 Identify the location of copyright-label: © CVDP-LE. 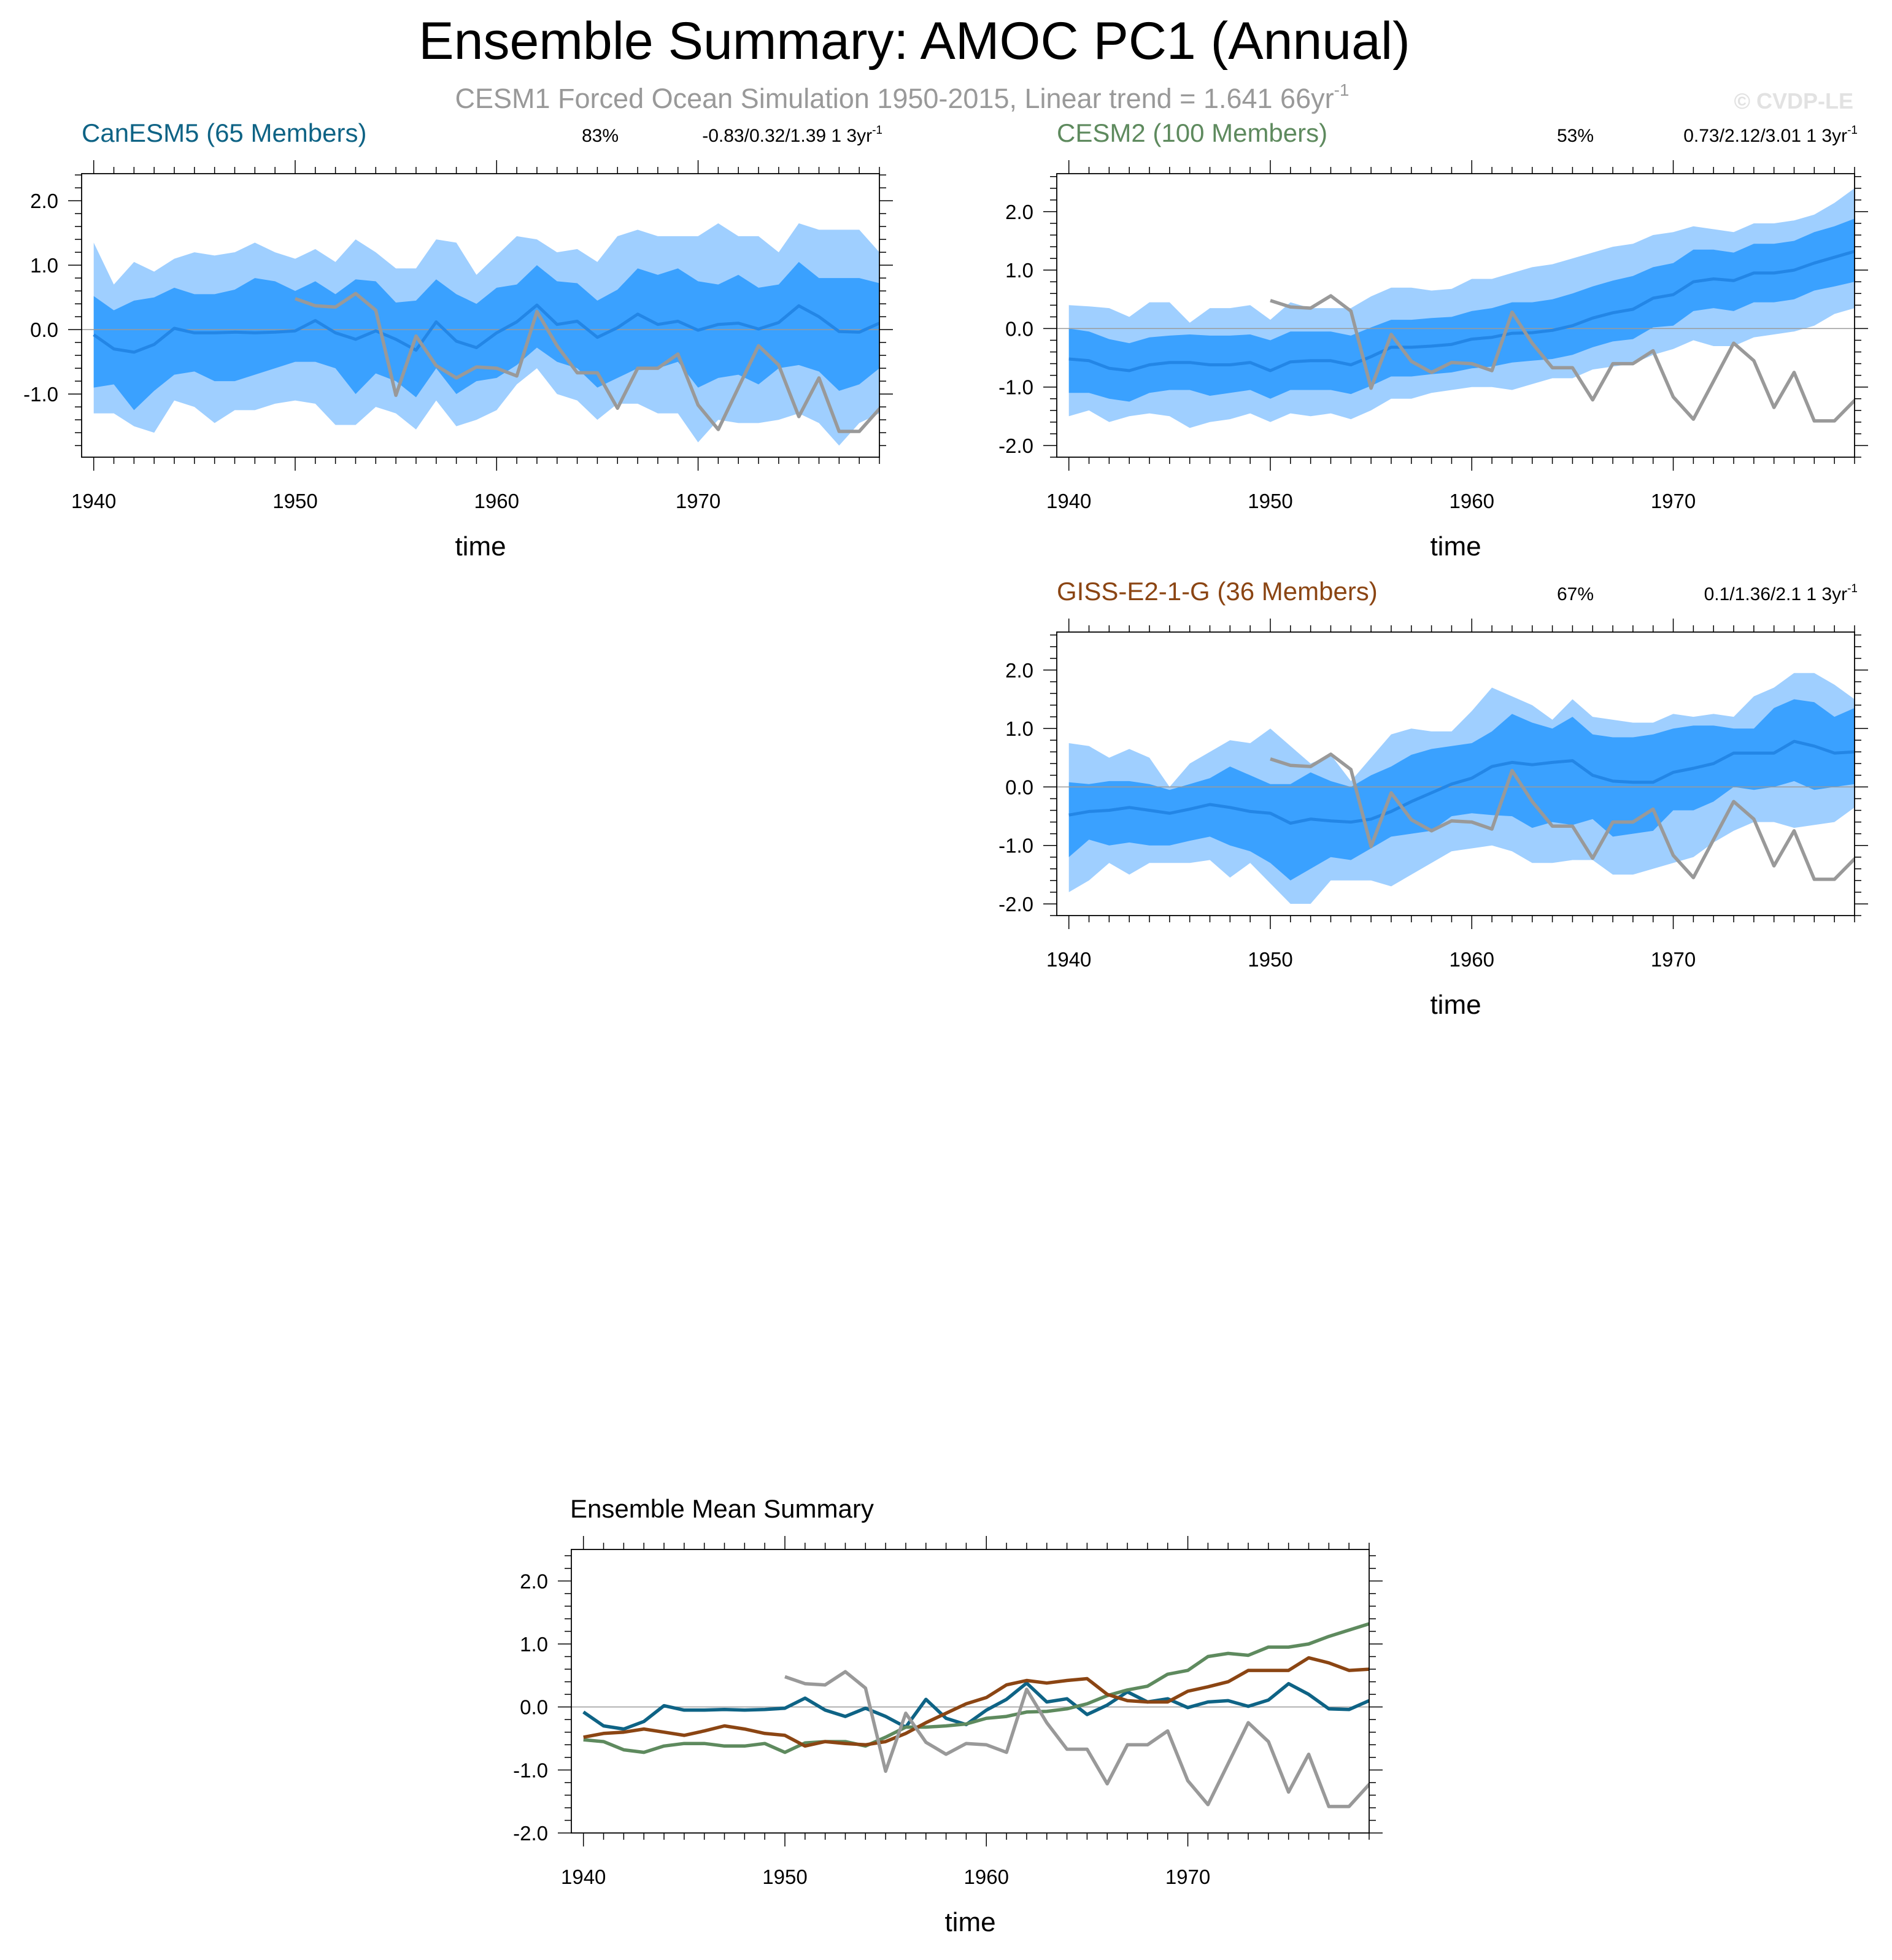
(1793, 101).